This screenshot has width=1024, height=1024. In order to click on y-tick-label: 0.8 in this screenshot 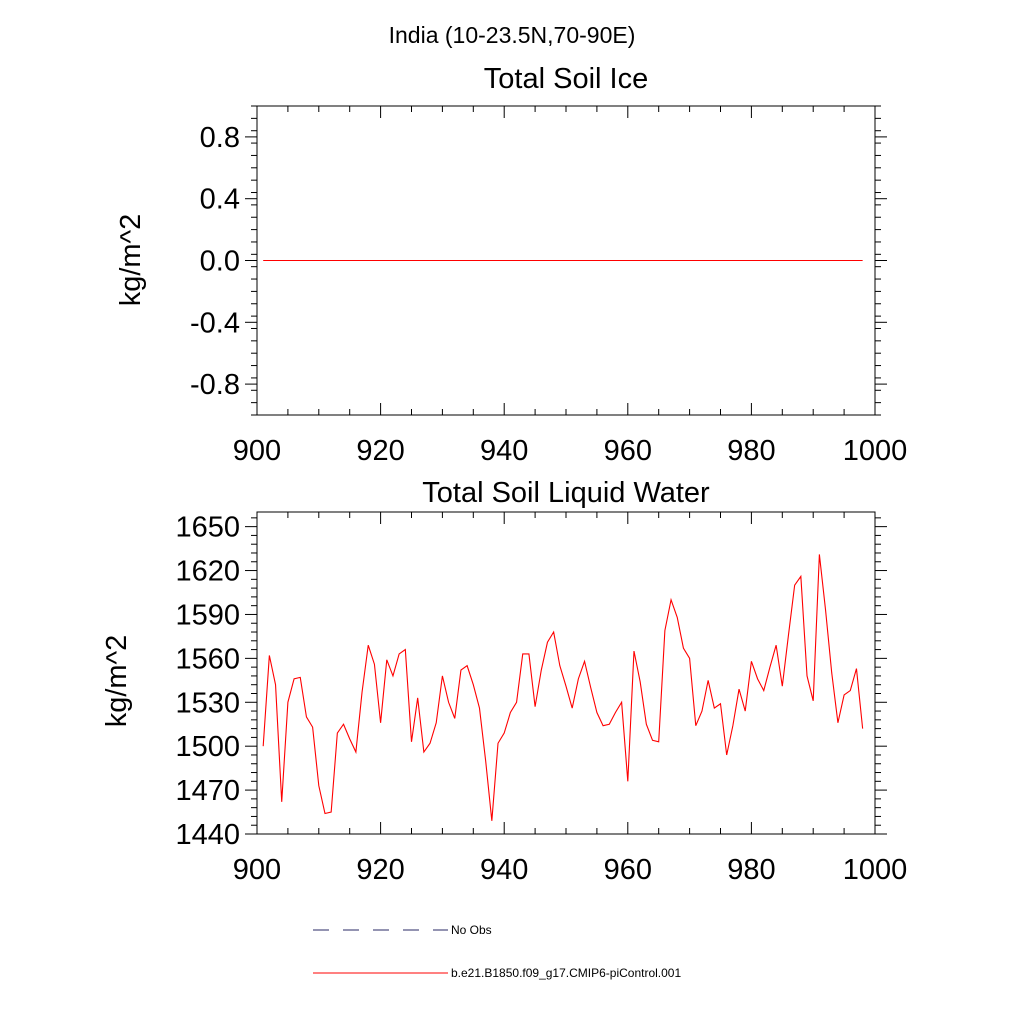, I will do `click(220, 138)`.